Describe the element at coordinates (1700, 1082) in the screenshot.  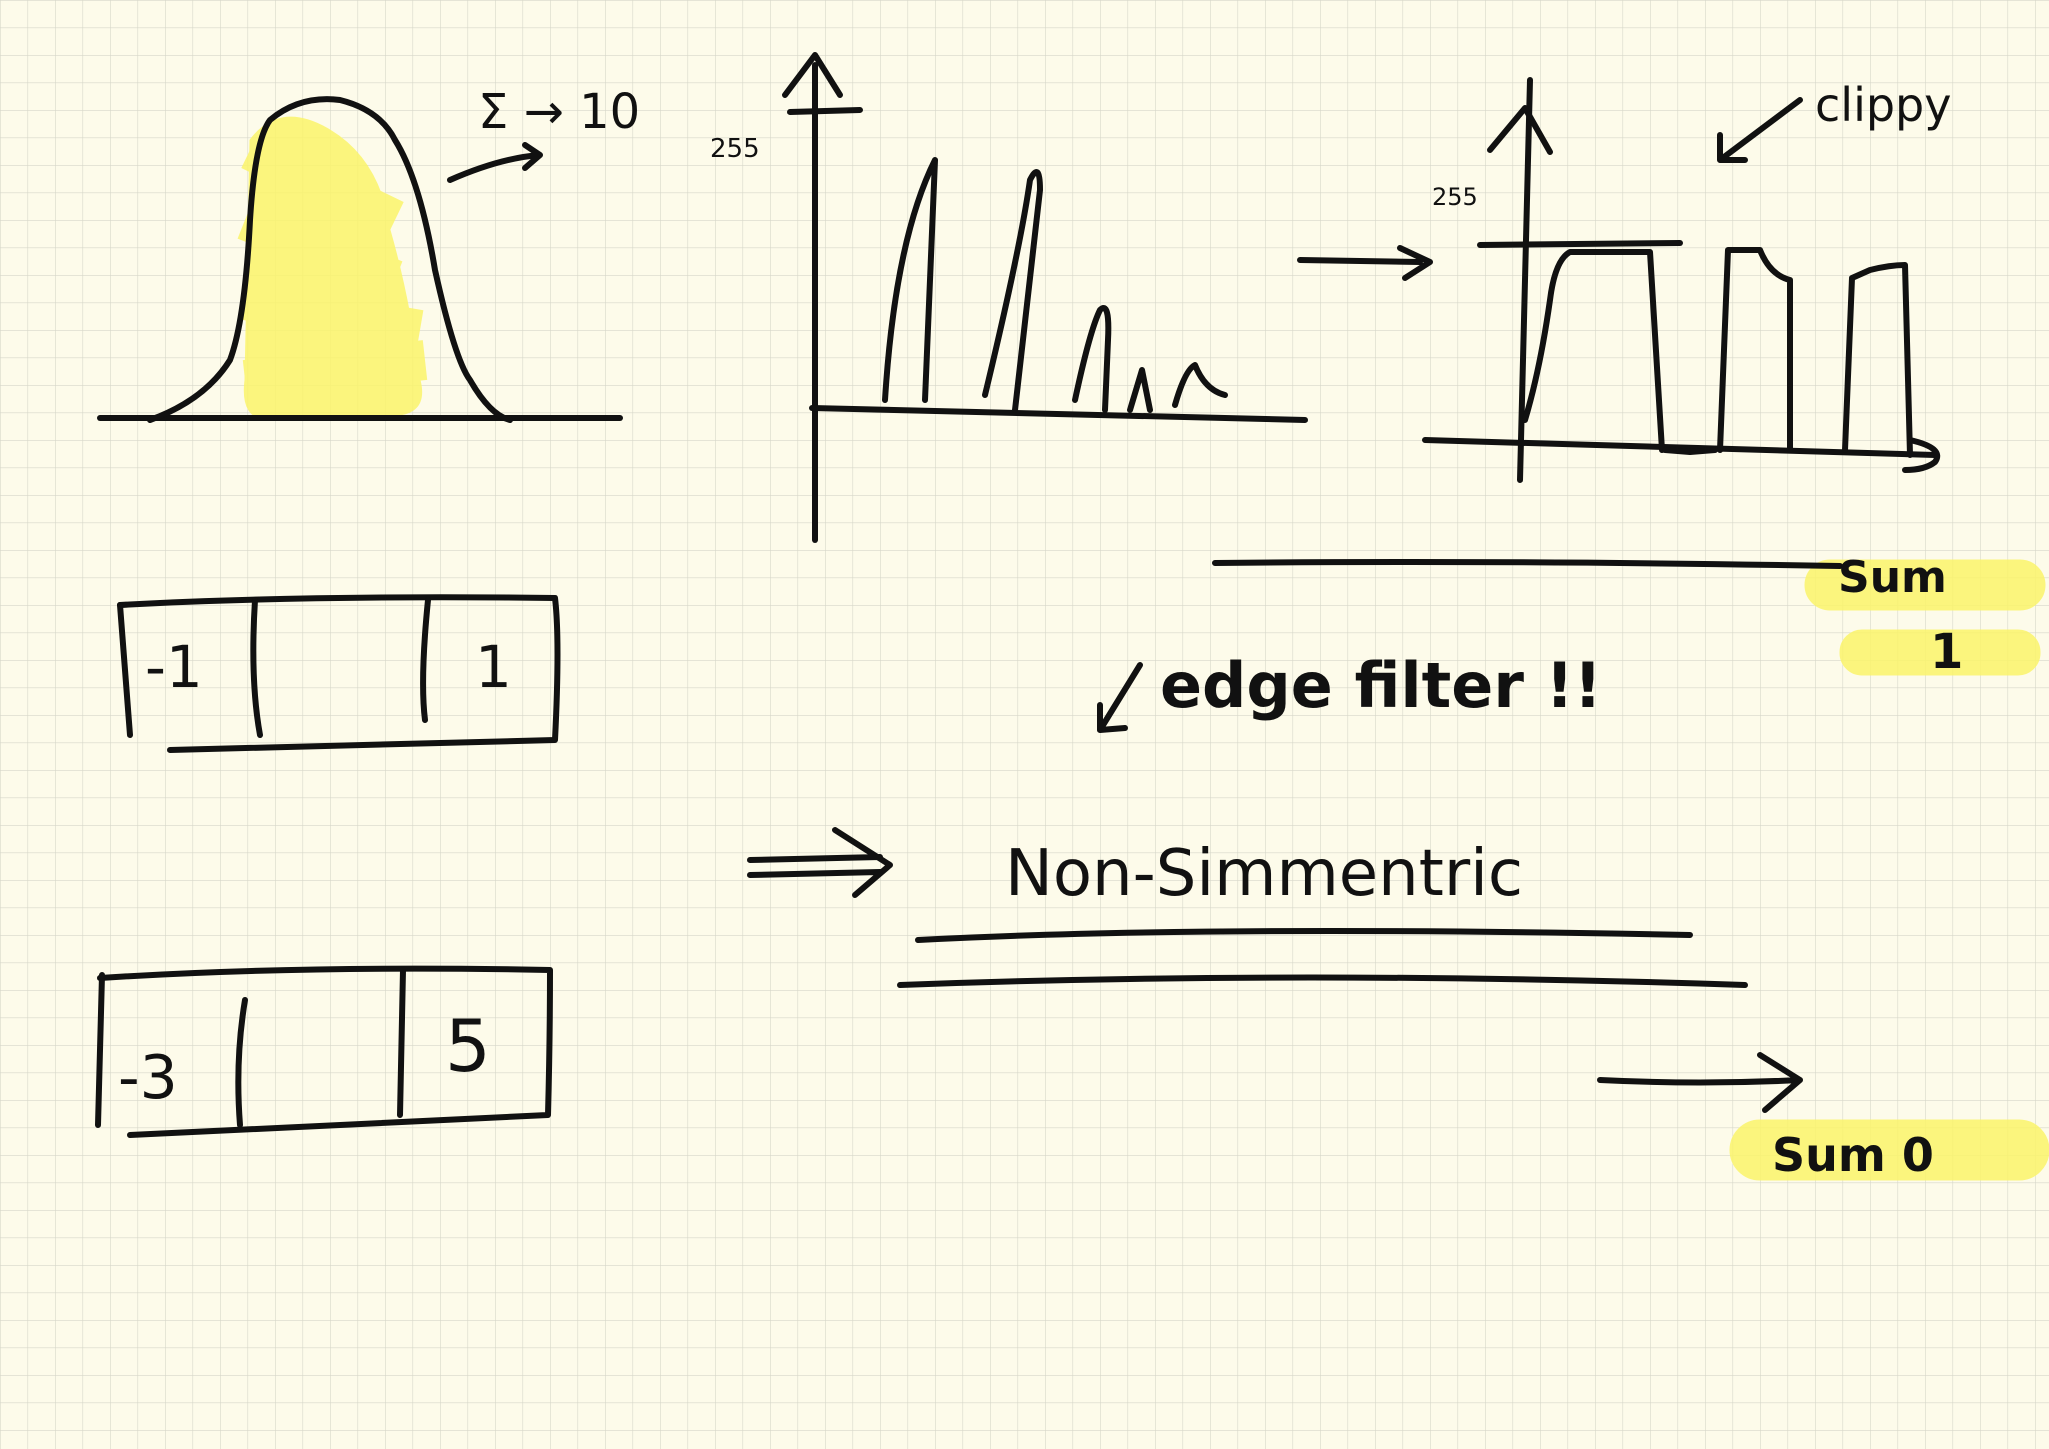
I see `sum-zero-arrow` at that location.